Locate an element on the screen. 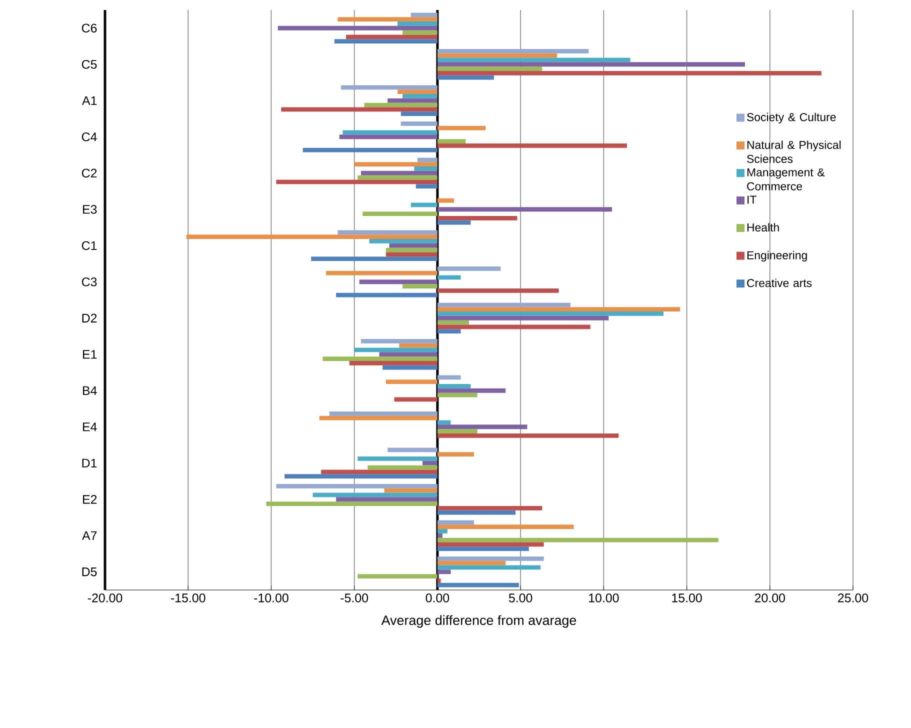 Image resolution: width=911 pixels, height=728 pixels. y-tick-label: D5 is located at coordinates (89, 572).